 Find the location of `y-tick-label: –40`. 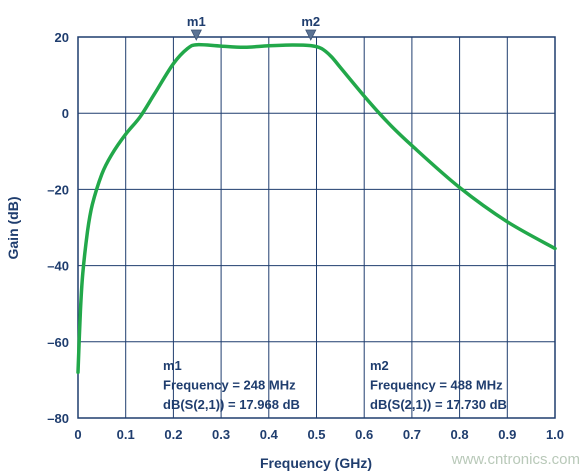

y-tick-label: –40 is located at coordinates (58, 266).